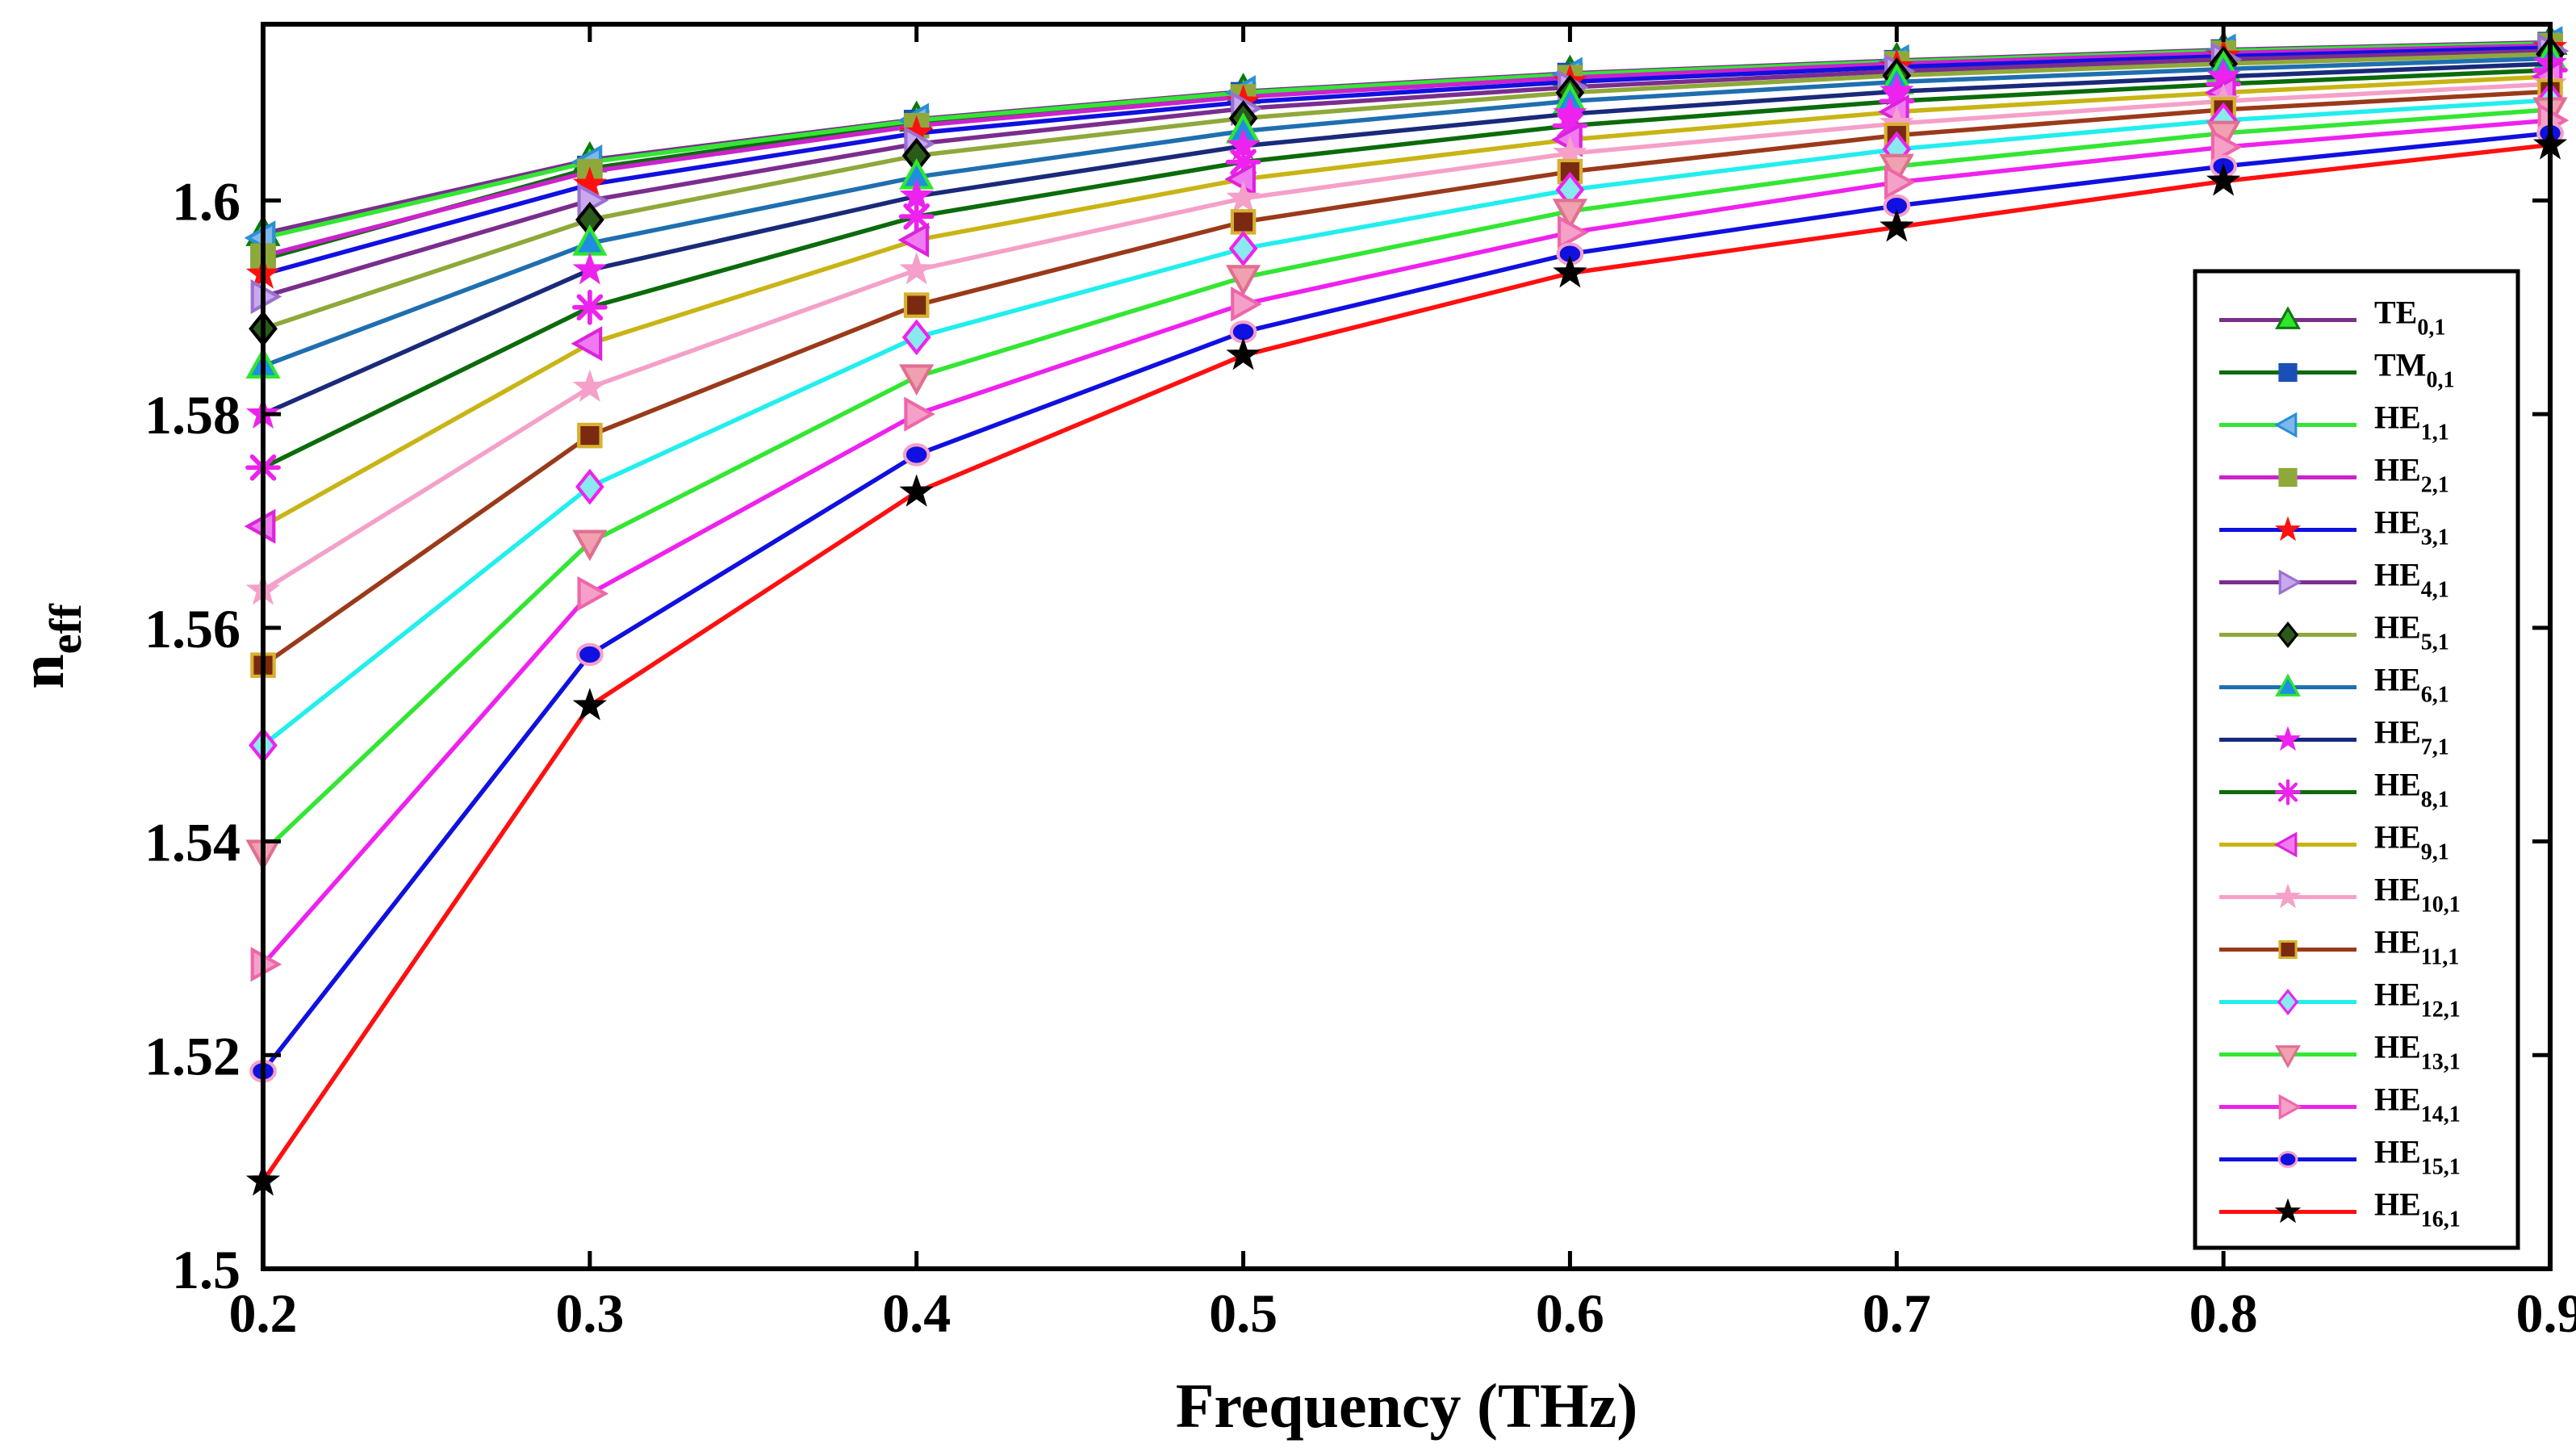  Describe the element at coordinates (916, 1314) in the screenshot. I see `x-tick-label: 0.4` at that location.